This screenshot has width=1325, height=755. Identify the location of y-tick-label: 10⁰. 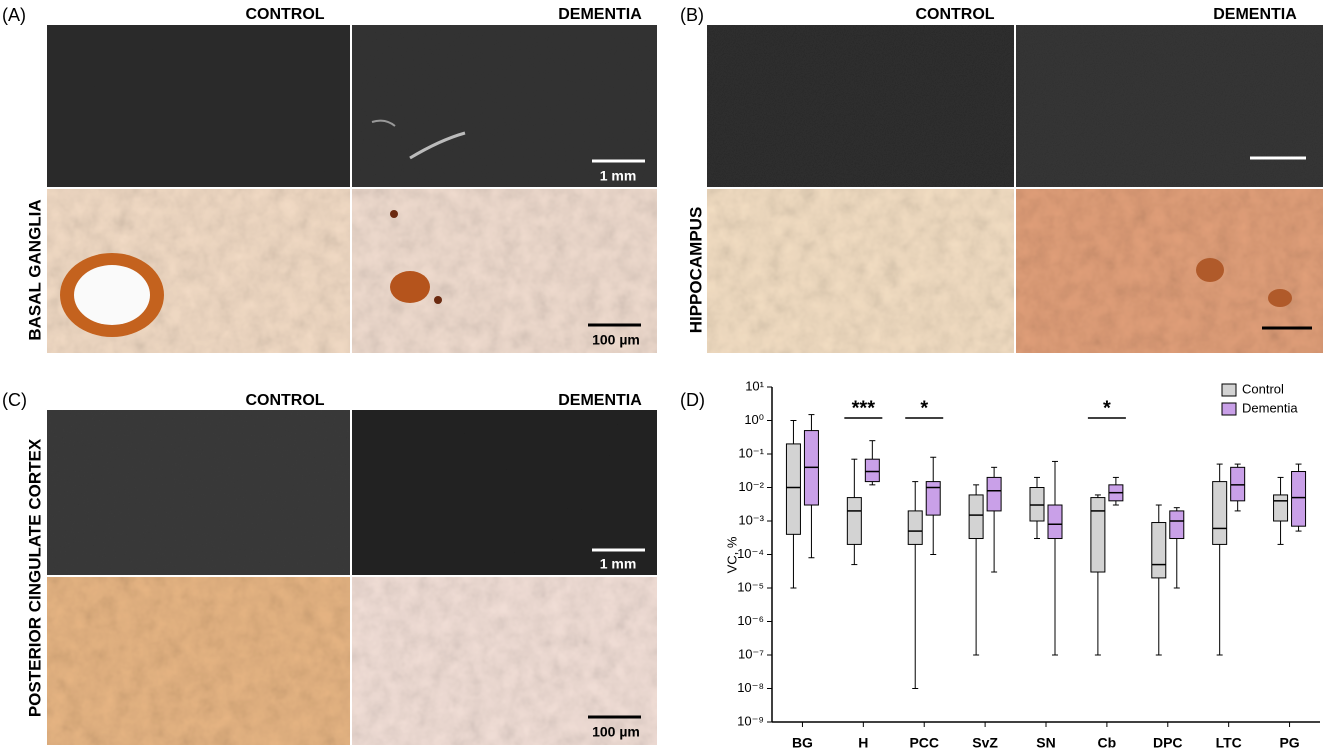
(754, 419).